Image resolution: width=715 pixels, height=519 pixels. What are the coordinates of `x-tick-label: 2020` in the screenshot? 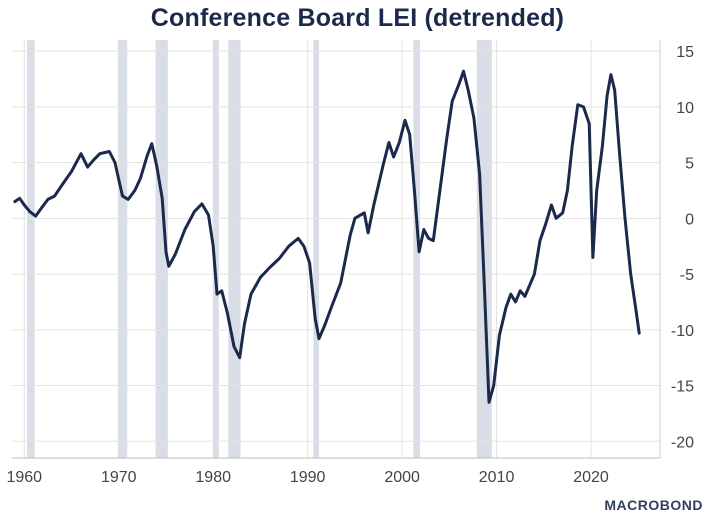 It's located at (591, 477).